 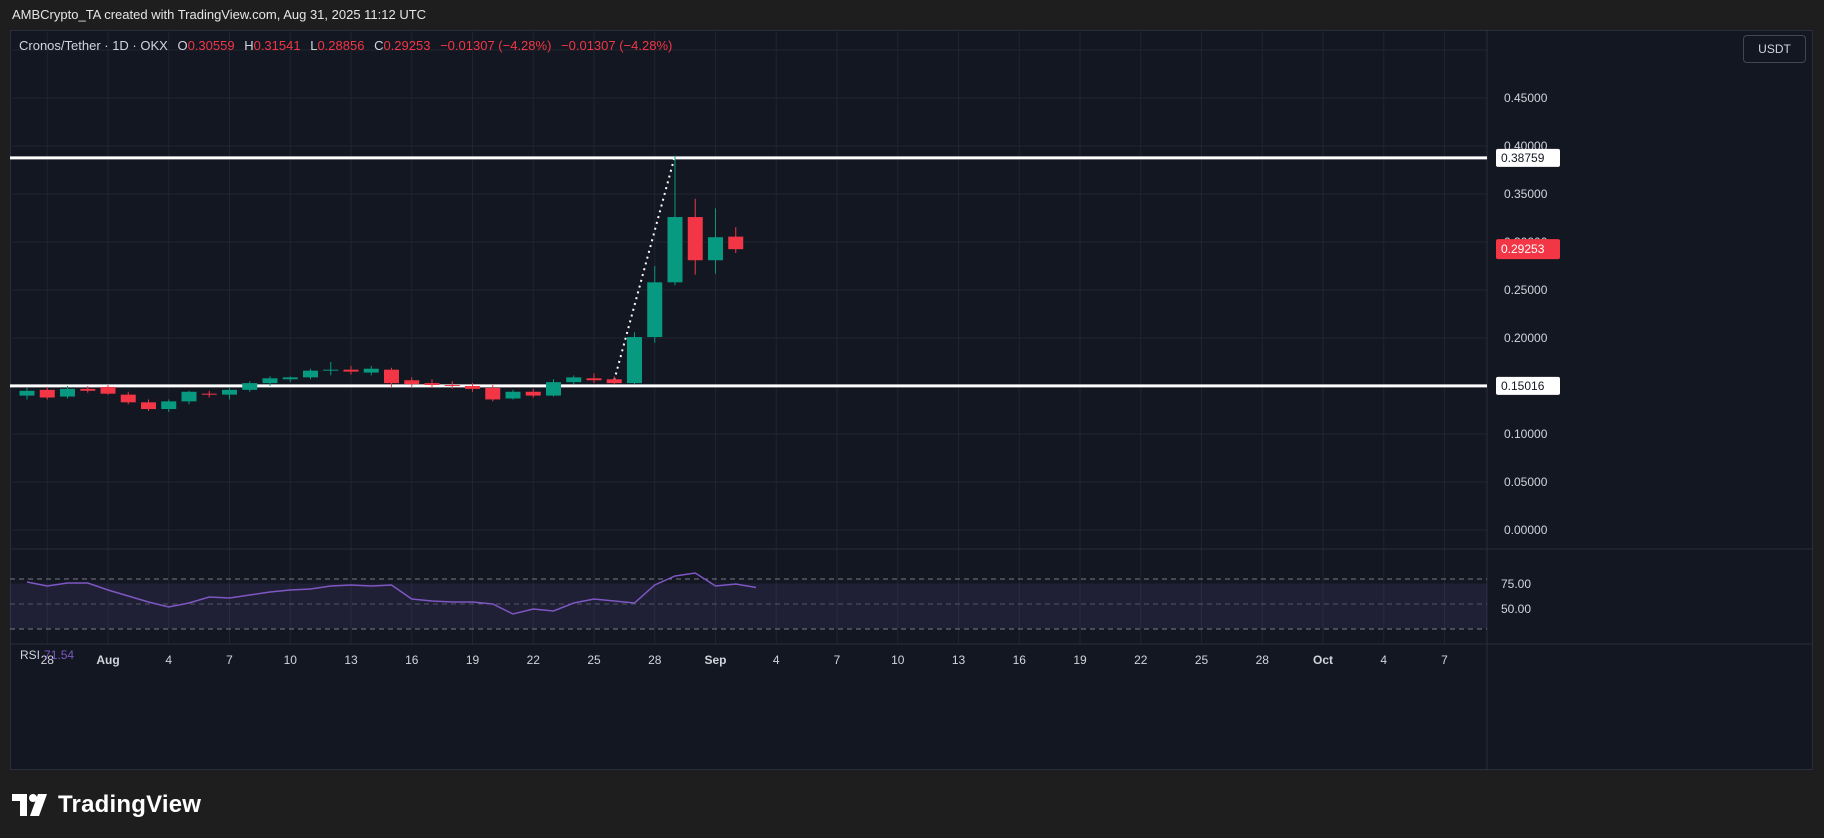 I want to click on rsi-axis-label: 50.00, so click(x=1516, y=609).